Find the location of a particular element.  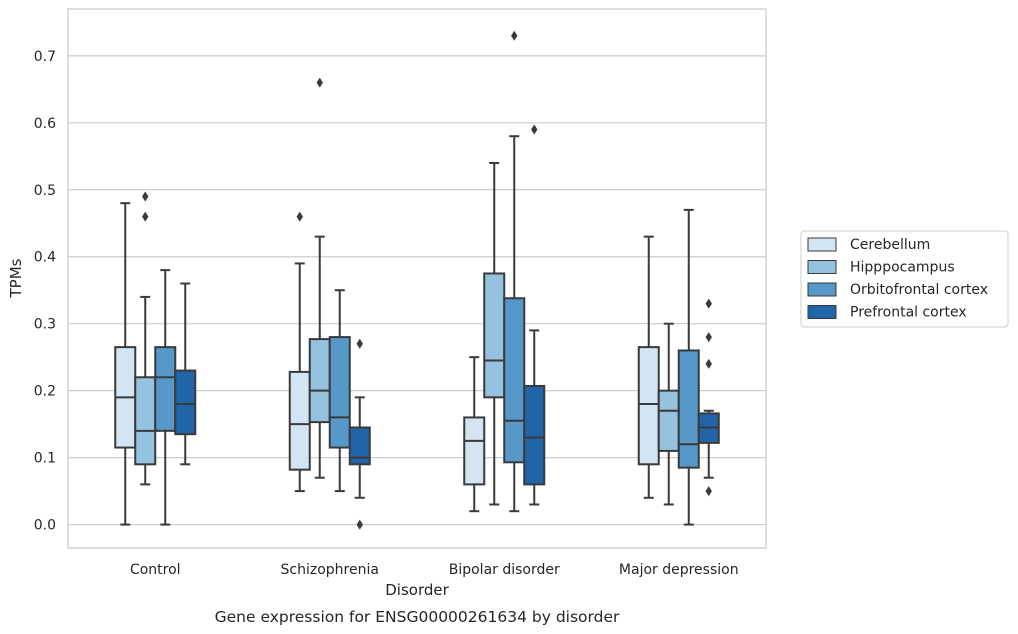

y-tick-label: 0.1 is located at coordinates (45, 459).